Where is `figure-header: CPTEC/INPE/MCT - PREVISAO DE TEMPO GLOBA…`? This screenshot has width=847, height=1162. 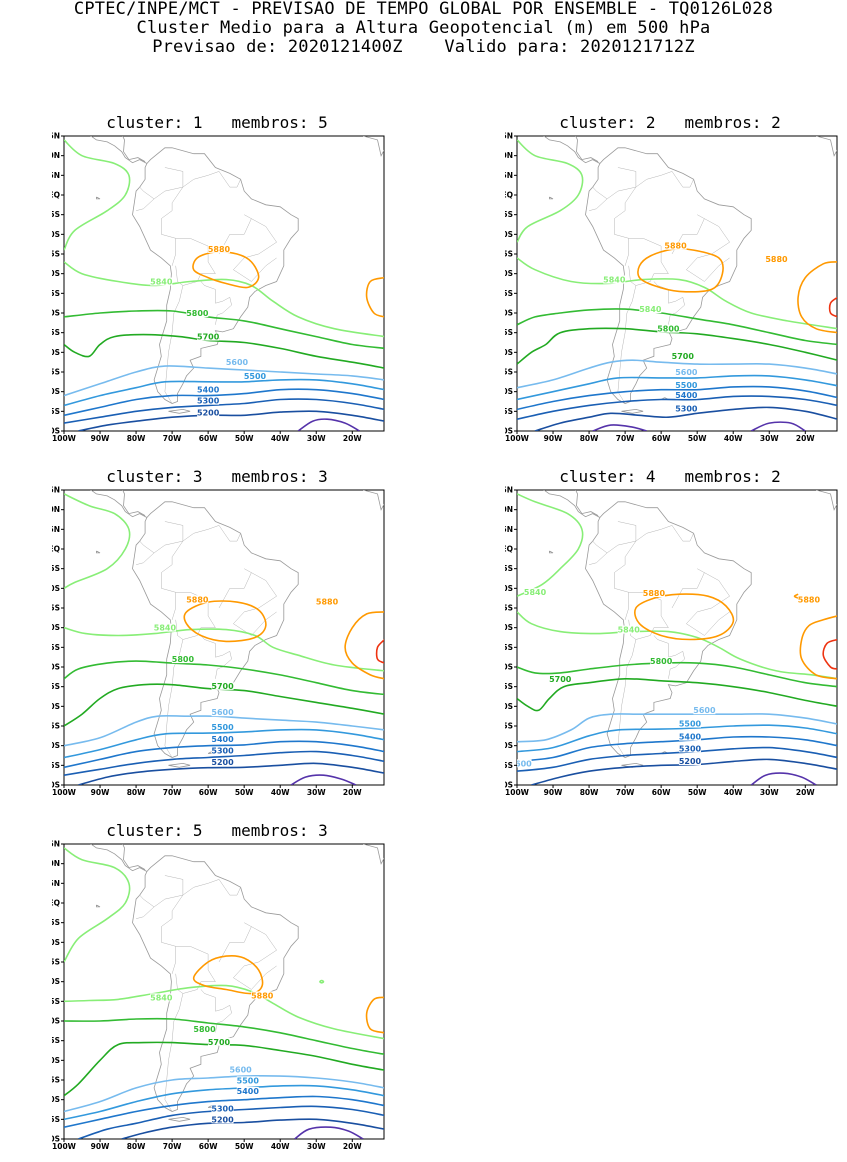
figure-header: CPTEC/INPE/MCT - PREVISAO DE TEMPO GLOBA… is located at coordinates (423, 28).